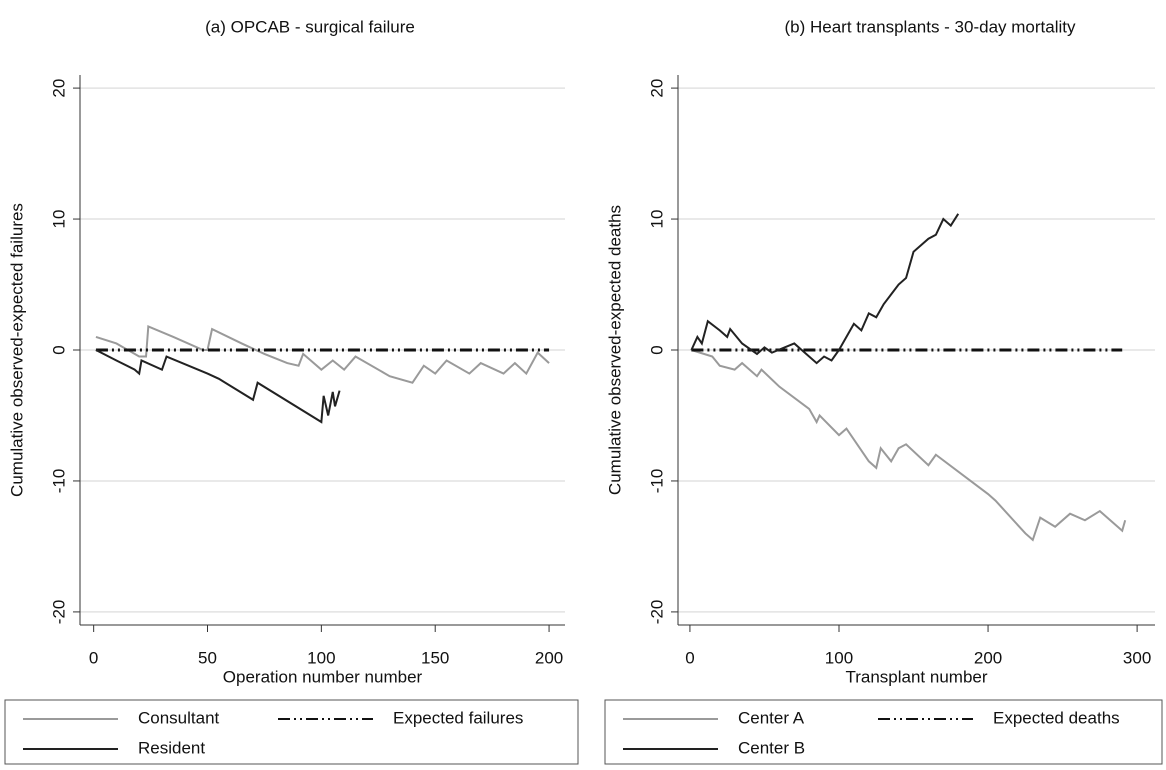  Describe the element at coordinates (323, 676) in the screenshot. I see `x-axis-label: Operation number number` at that location.